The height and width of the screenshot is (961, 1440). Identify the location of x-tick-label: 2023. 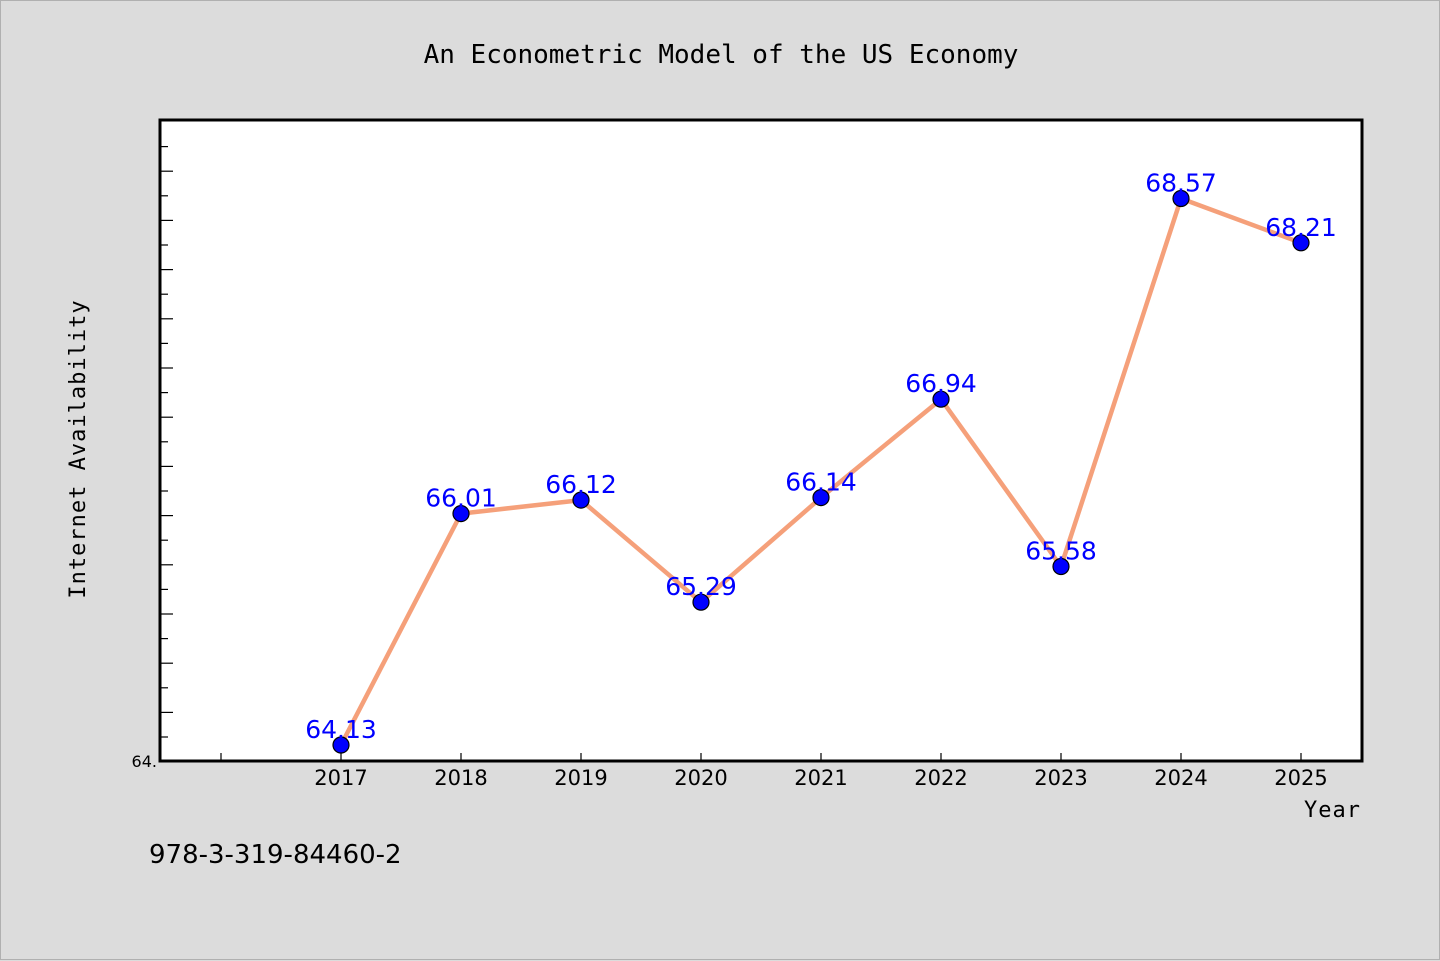
(1060, 778).